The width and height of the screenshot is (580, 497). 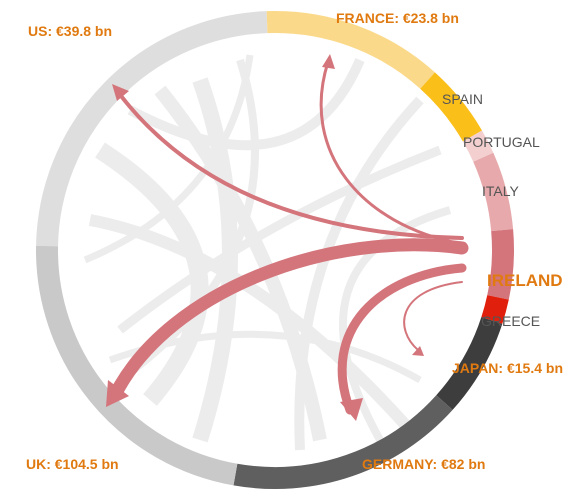 I want to click on arrowhead-japan, so click(x=418, y=351).